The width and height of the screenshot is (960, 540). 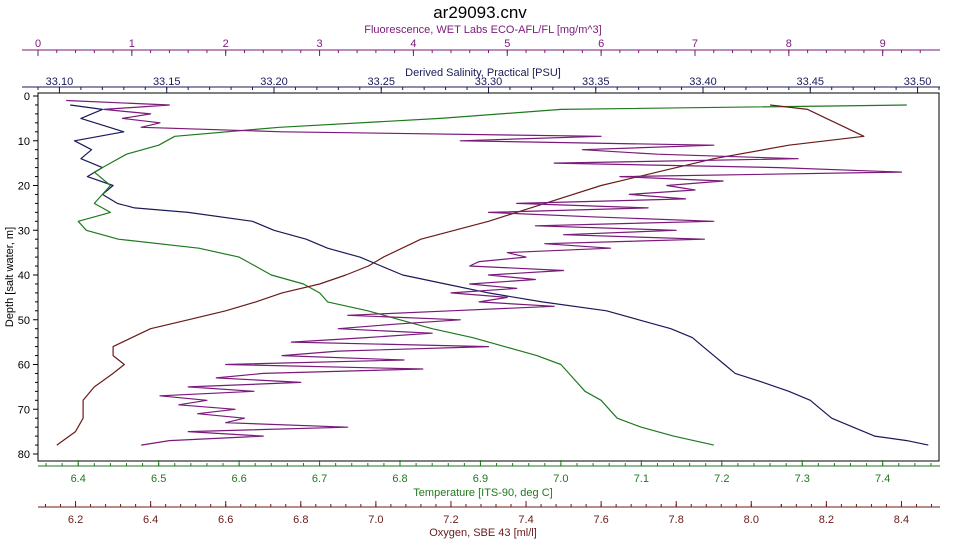 I want to click on oxygen-tick-label: 7.4, so click(x=525, y=520).